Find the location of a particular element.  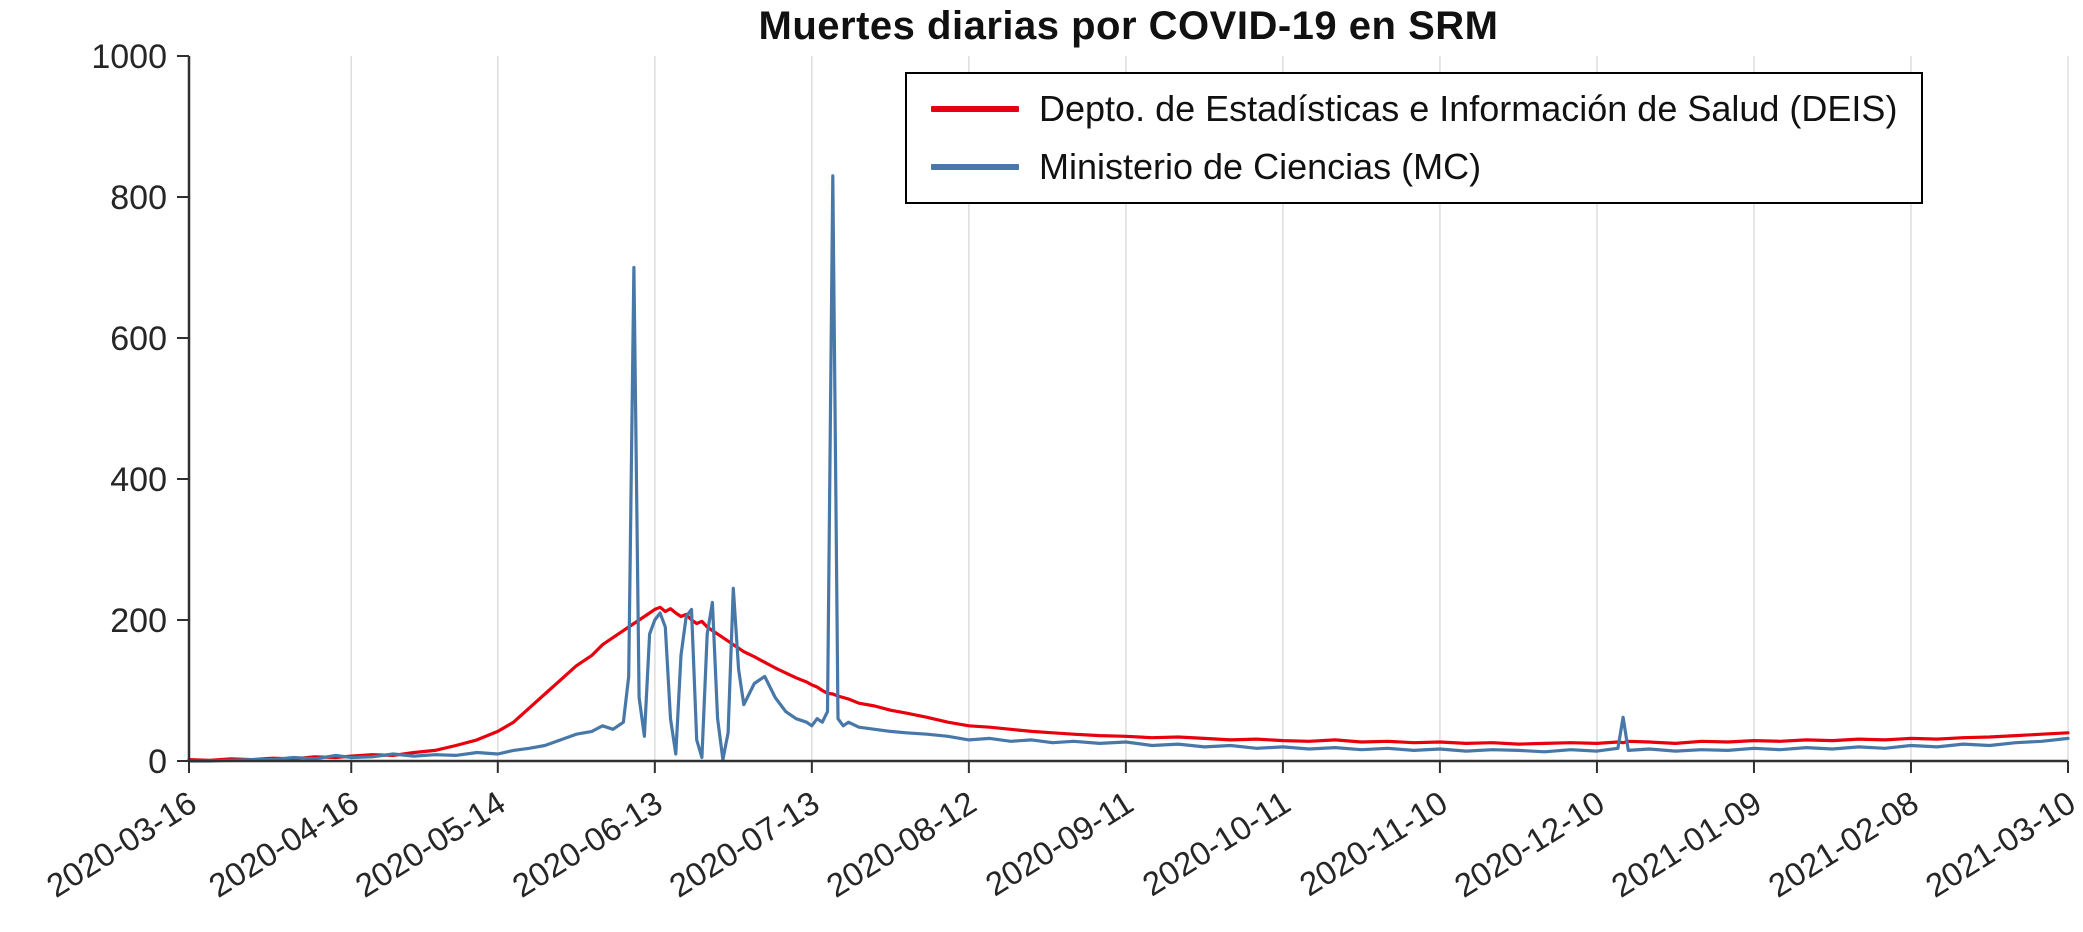

legend-item-mc: Ministerio de Ciencias (MC) is located at coordinates (1414, 167).